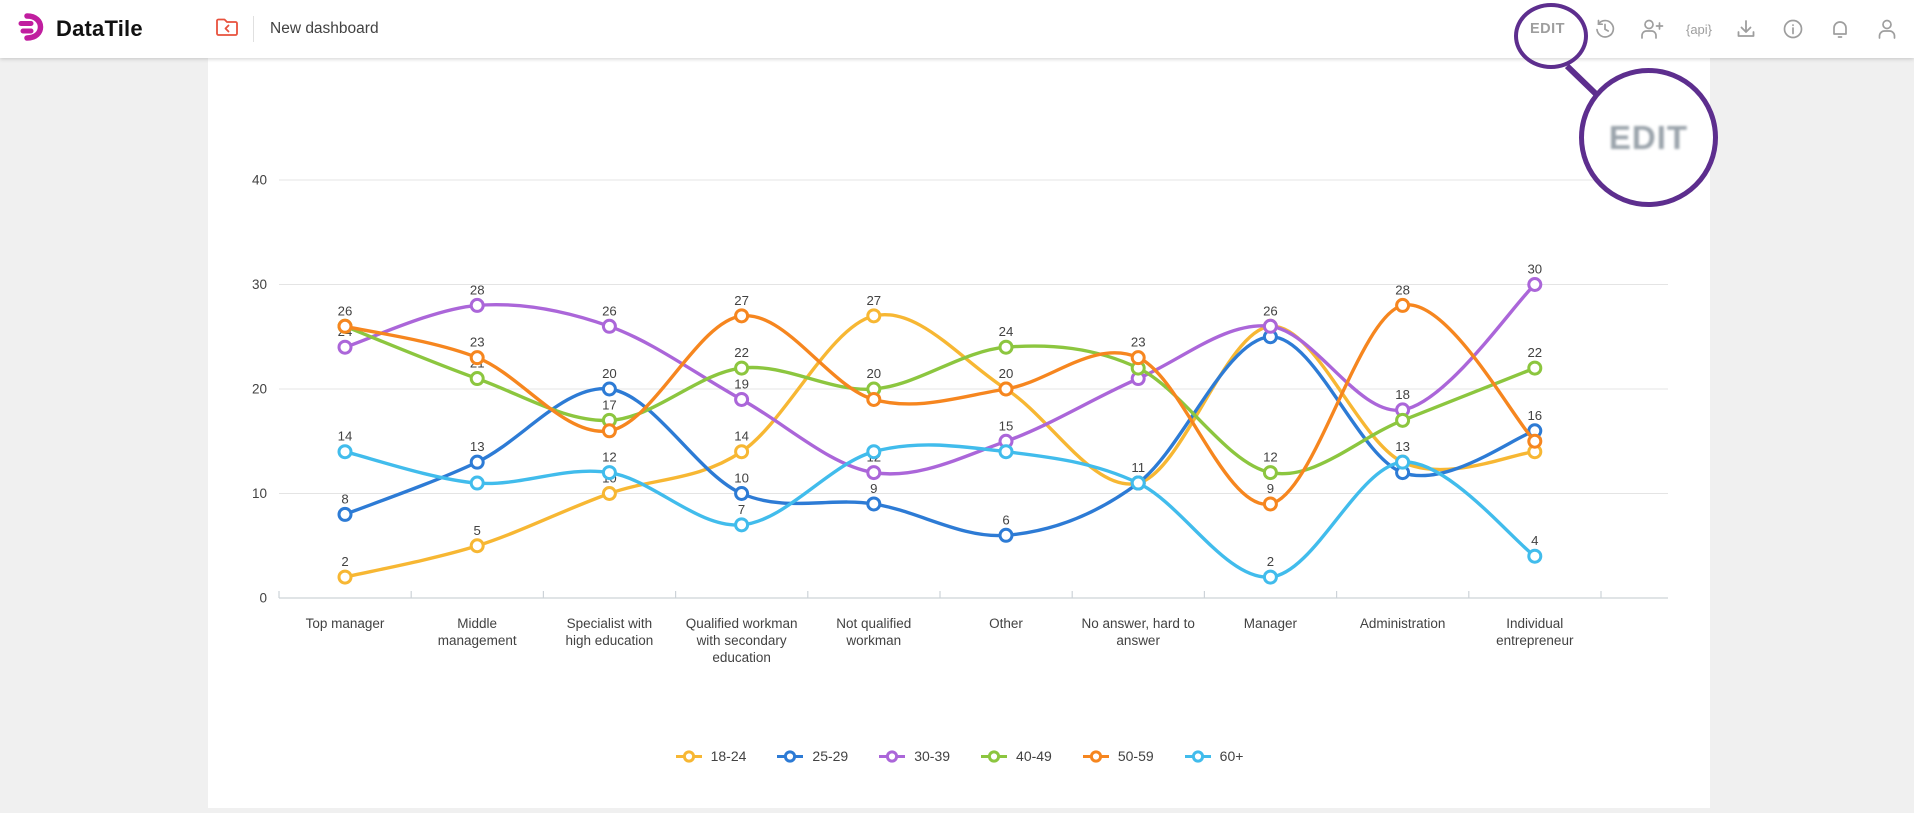 The height and width of the screenshot is (813, 1914). I want to click on legend-label: 40-49, so click(1034, 756).